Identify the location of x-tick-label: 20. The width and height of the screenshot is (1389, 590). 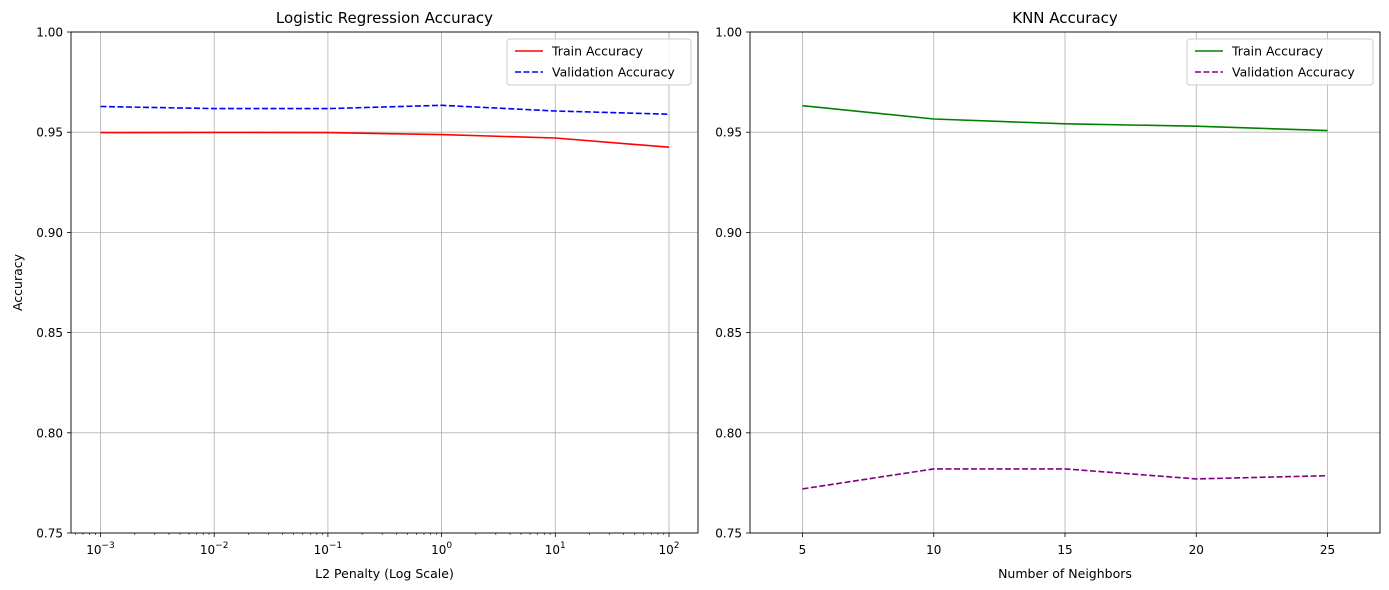
(1196, 550).